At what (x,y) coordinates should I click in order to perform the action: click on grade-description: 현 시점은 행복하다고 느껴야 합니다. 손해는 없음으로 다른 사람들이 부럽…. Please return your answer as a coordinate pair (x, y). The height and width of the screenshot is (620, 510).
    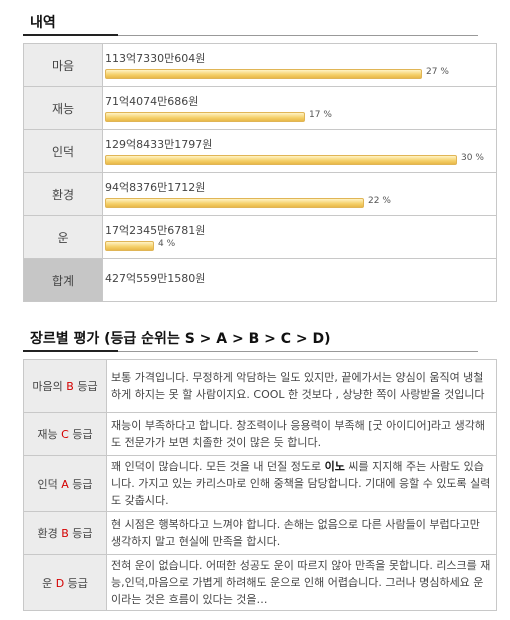
    Looking at the image, I should click on (301, 533).